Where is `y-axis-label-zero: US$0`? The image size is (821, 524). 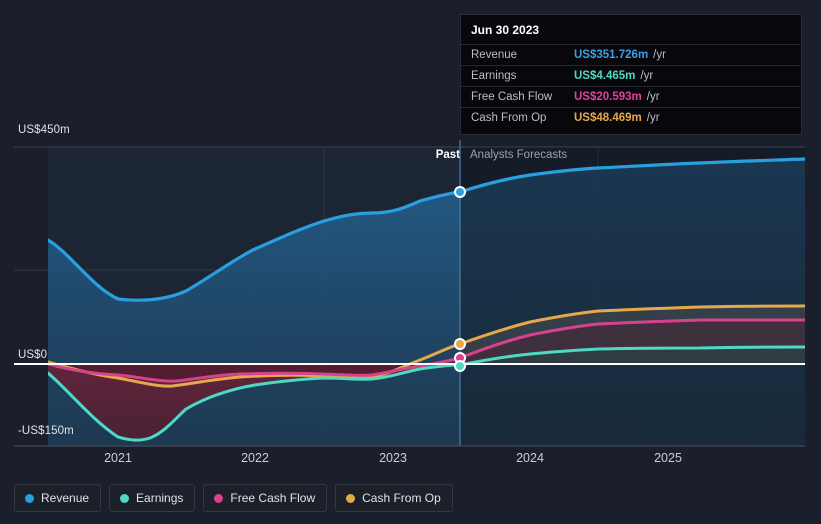
y-axis-label-zero: US$0 is located at coordinates (33, 355).